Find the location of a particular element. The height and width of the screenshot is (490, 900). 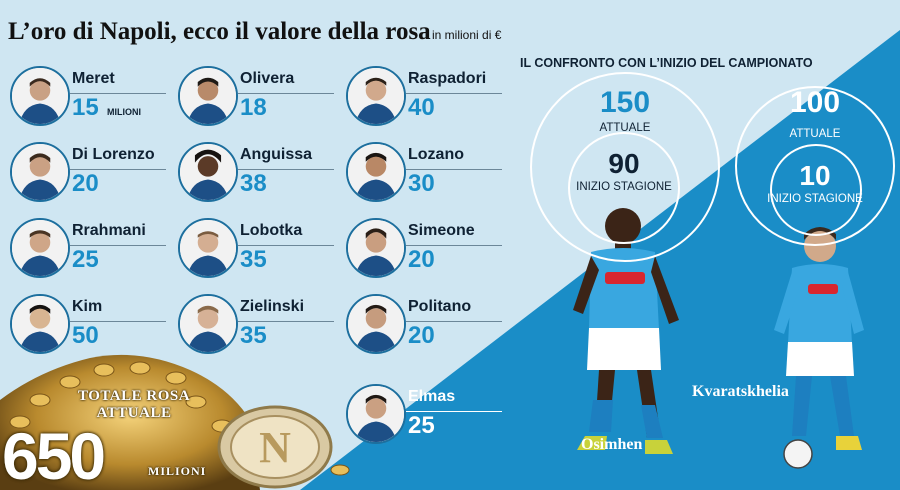

player-name: Zielinski is located at coordinates (272, 306).